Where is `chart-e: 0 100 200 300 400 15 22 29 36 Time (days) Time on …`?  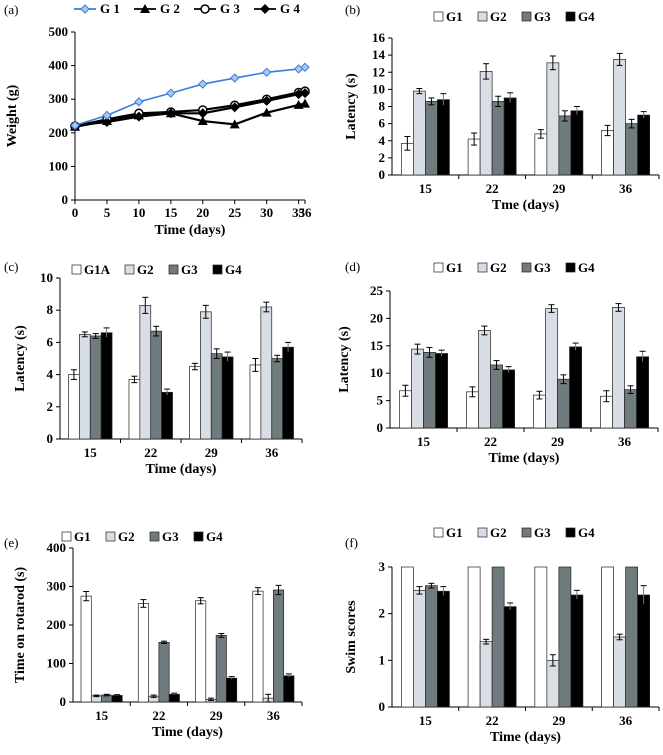
chart-e: 0 100 200 300 400 15 22 29 36 Time (days) Time on … is located at coordinates (158, 634).